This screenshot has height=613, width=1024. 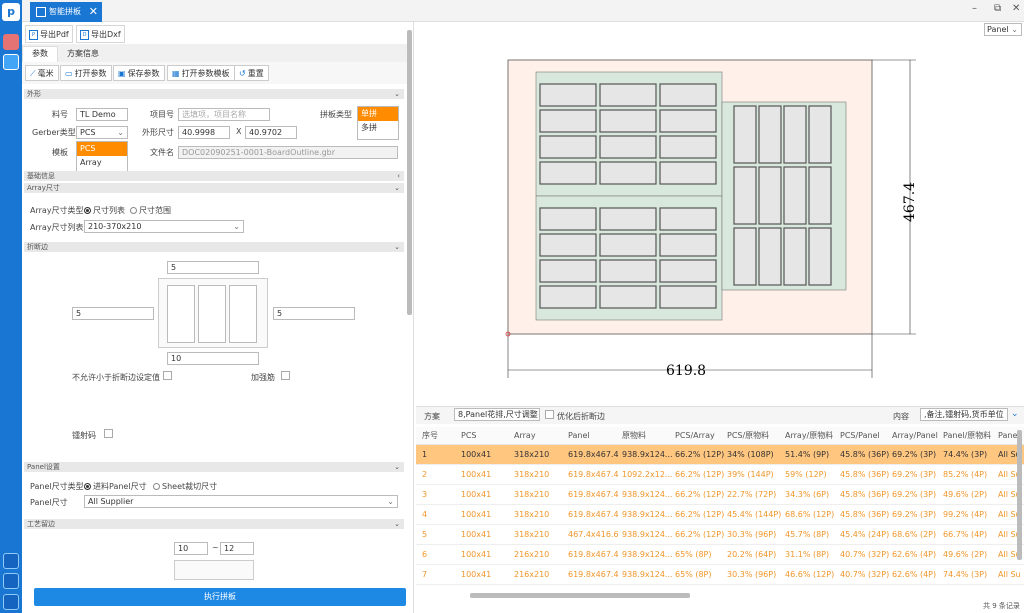 I want to click on restore-button: ⧉, so click(x=998, y=8).